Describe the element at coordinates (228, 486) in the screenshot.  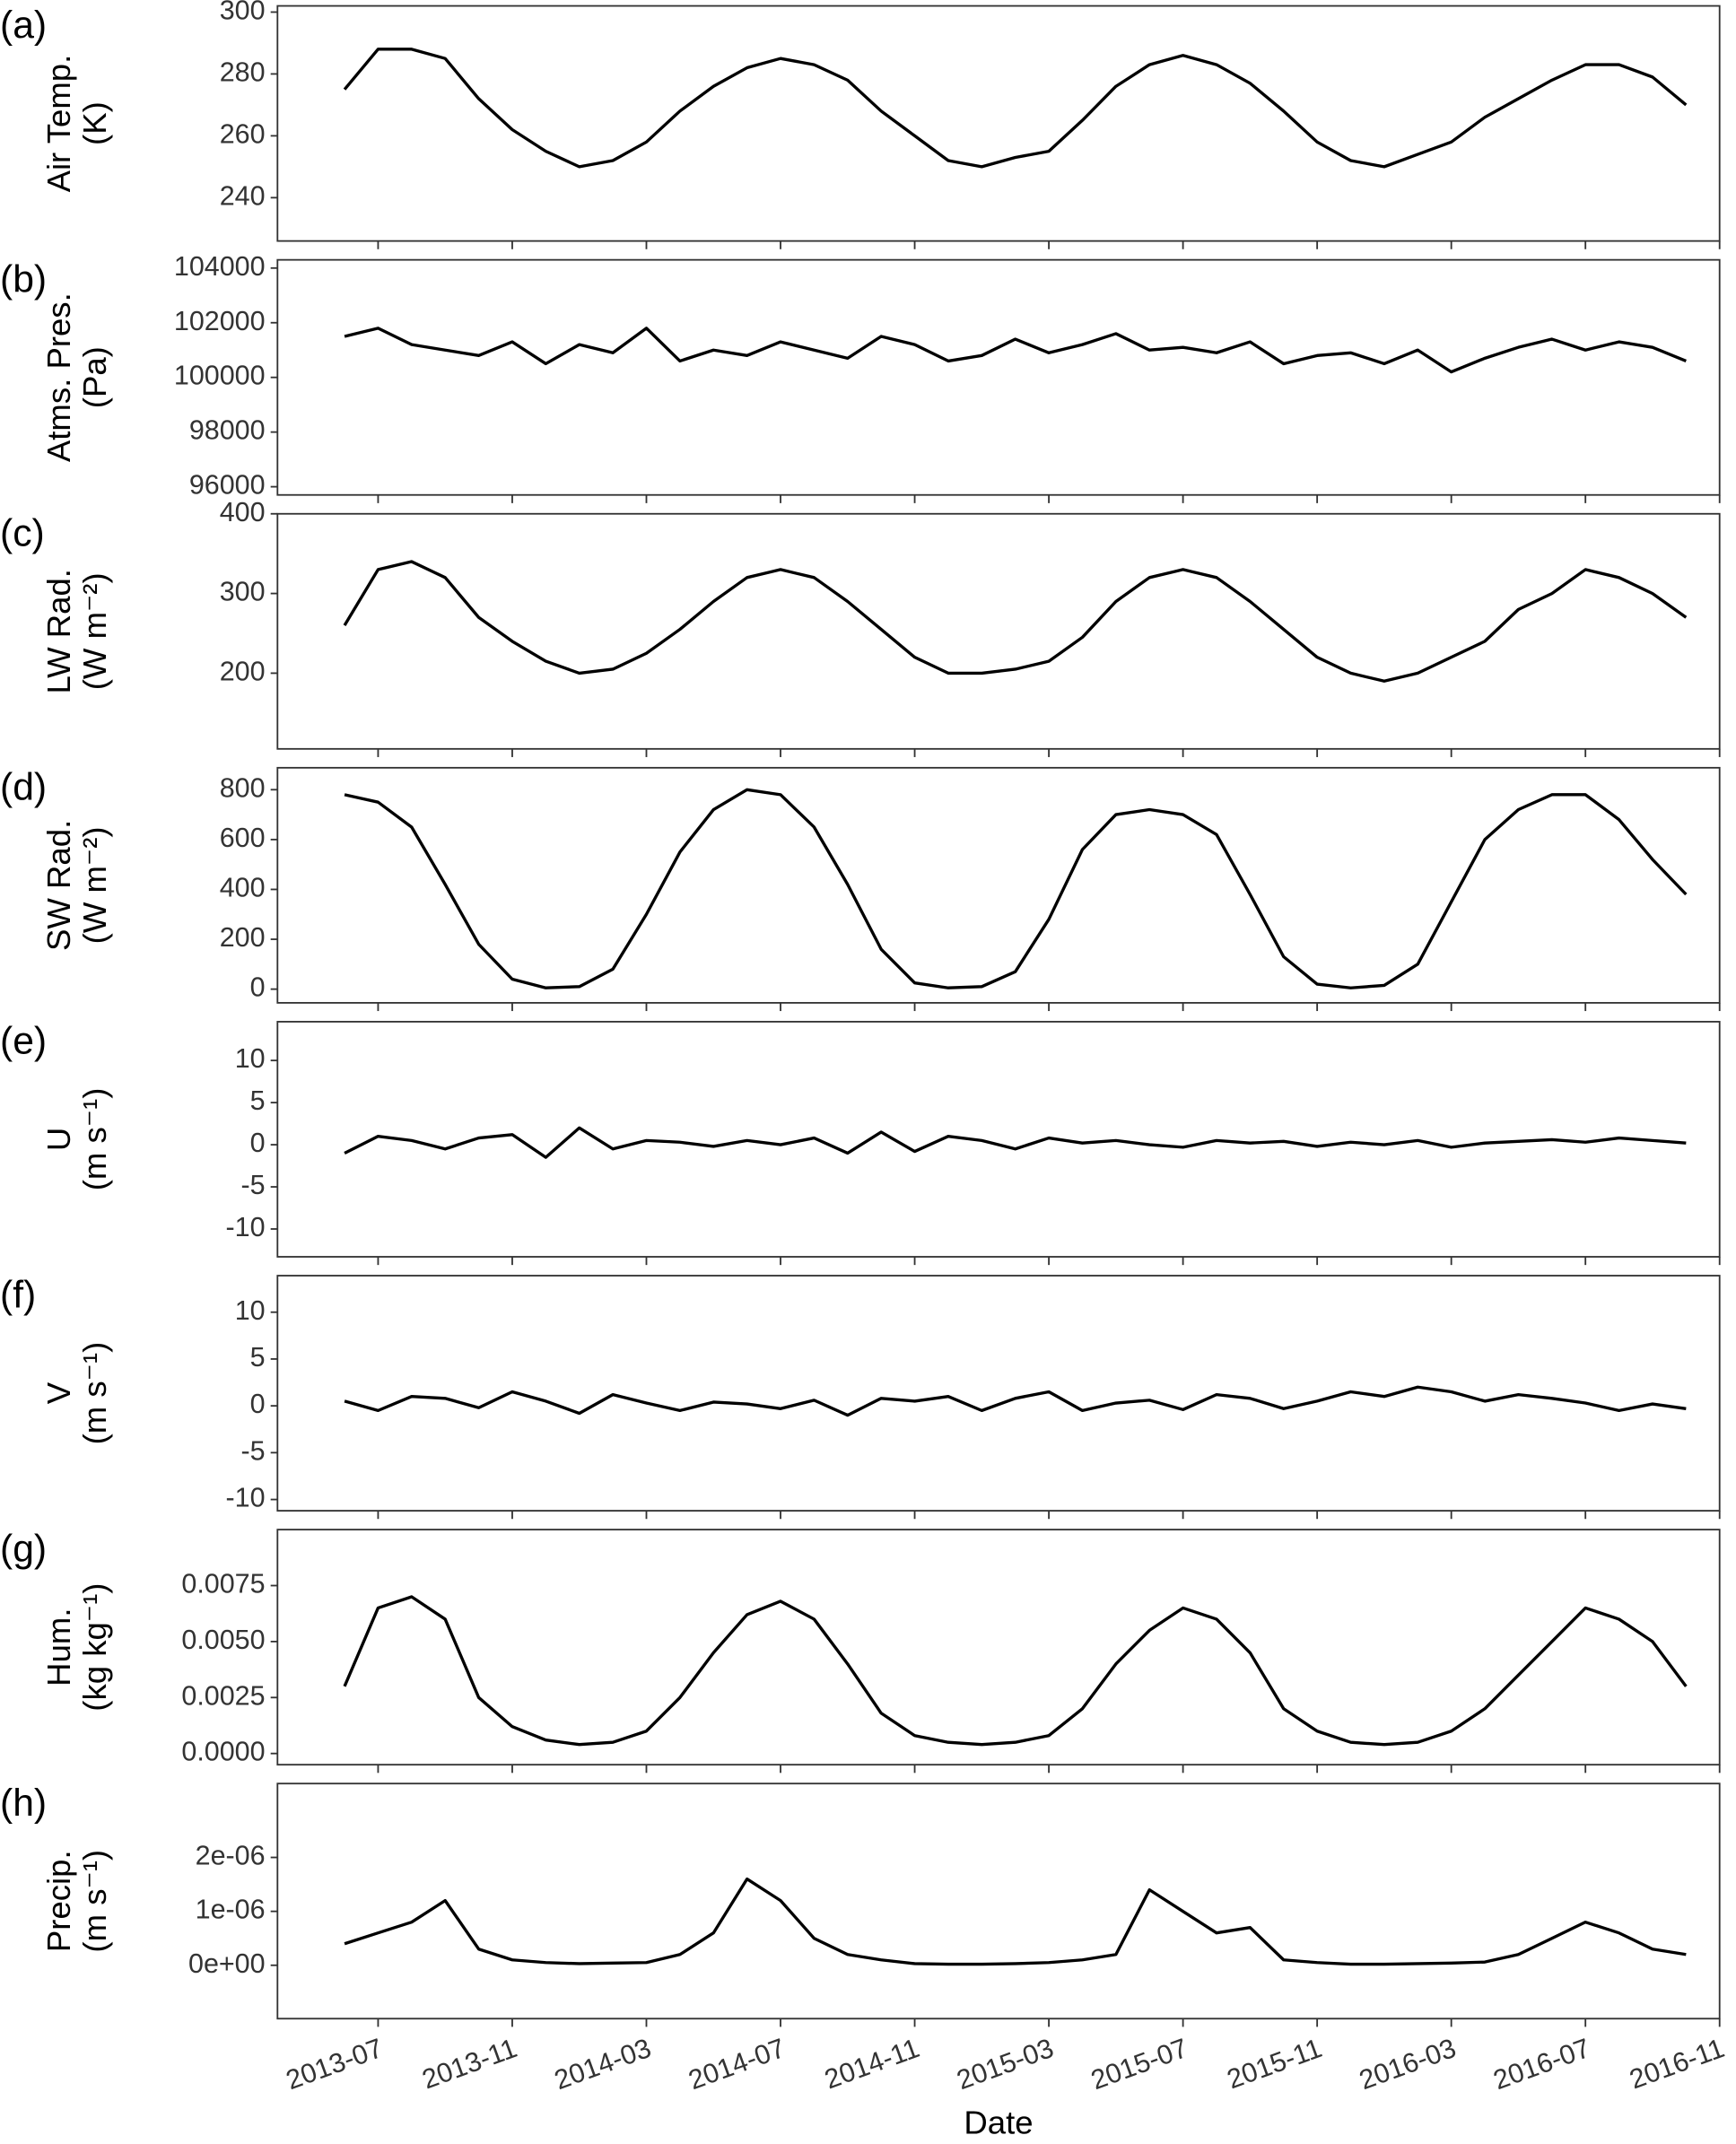
I see `y-tick-label: 96000` at that location.